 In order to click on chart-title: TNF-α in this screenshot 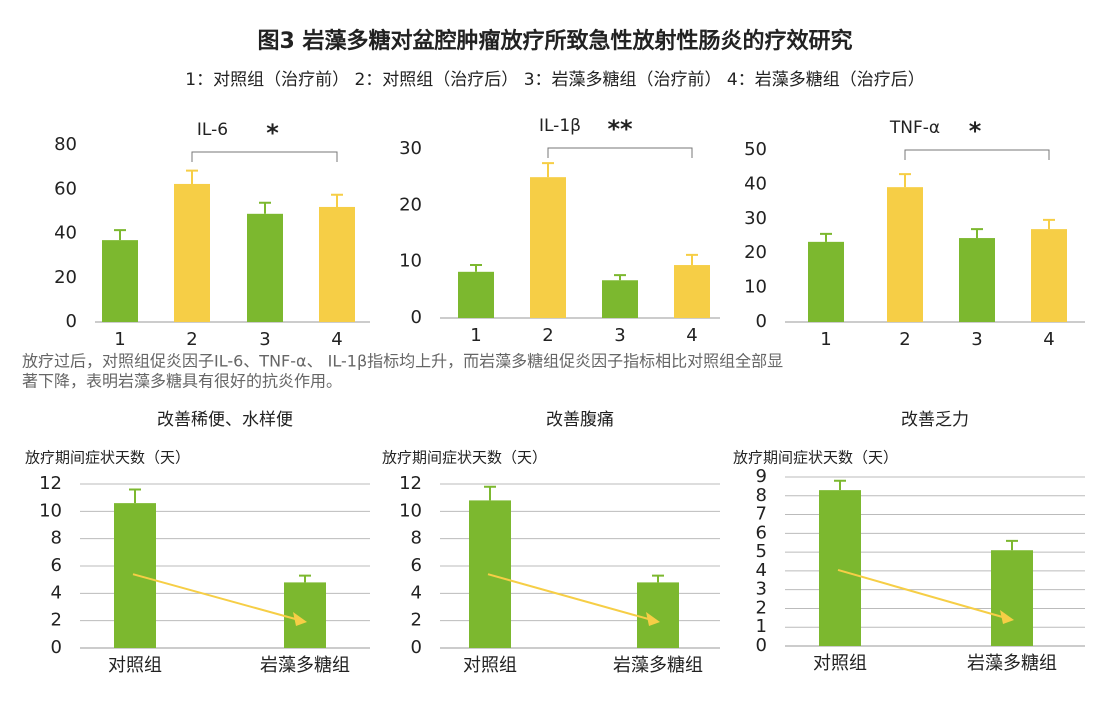, I will do `click(914, 128)`.